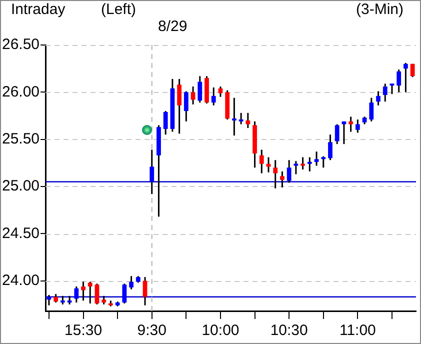 This screenshot has width=421, height=344. I want to click on x-tick-label: 15:30, so click(83, 331).